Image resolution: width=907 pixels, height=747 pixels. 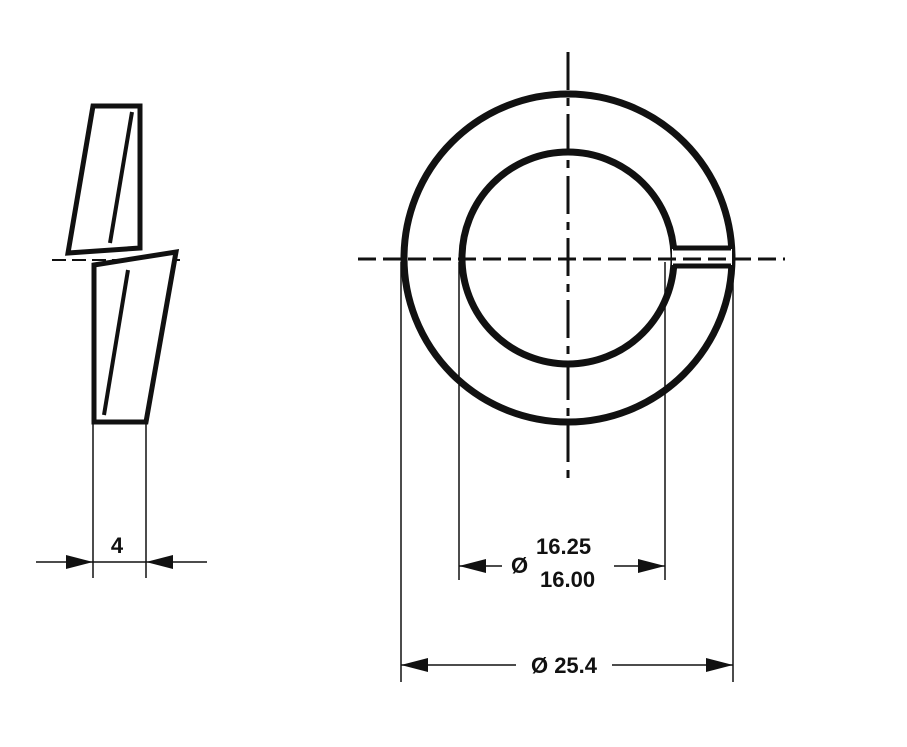 I want to click on thickness-arrow-right, so click(x=159, y=562).